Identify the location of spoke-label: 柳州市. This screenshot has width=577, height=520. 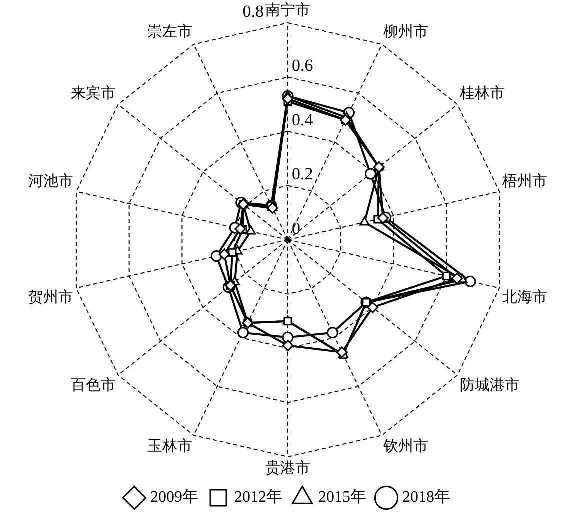
(405, 32).